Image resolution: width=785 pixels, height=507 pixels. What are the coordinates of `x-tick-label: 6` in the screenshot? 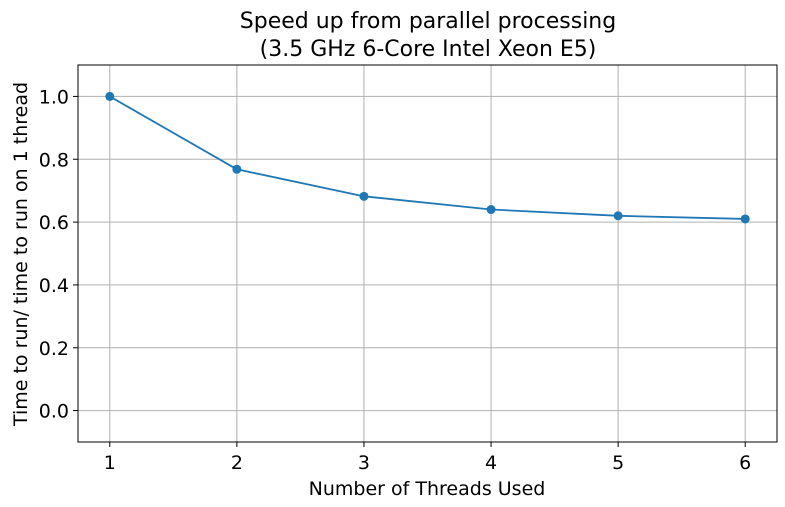 It's located at (745, 463).